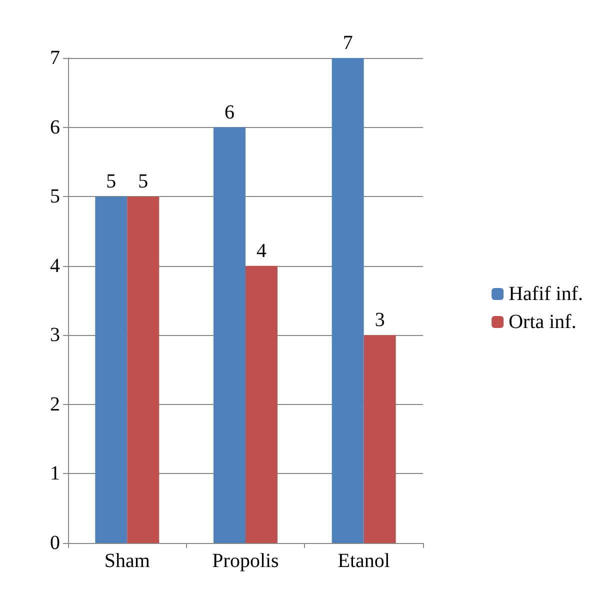  I want to click on legend-label: Hafif inf., so click(546, 294).